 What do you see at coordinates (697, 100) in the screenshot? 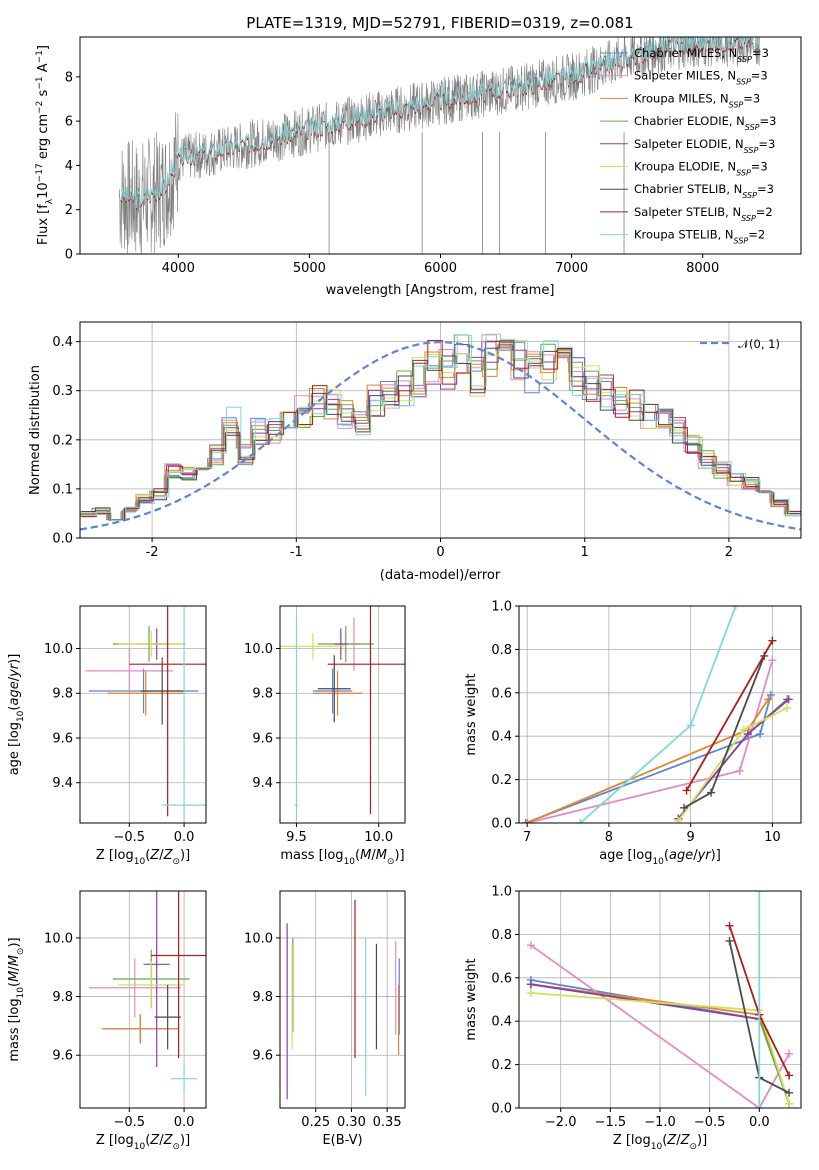
I see `legend-entry: Kroupa MILES, NSSP=3` at bounding box center [697, 100].